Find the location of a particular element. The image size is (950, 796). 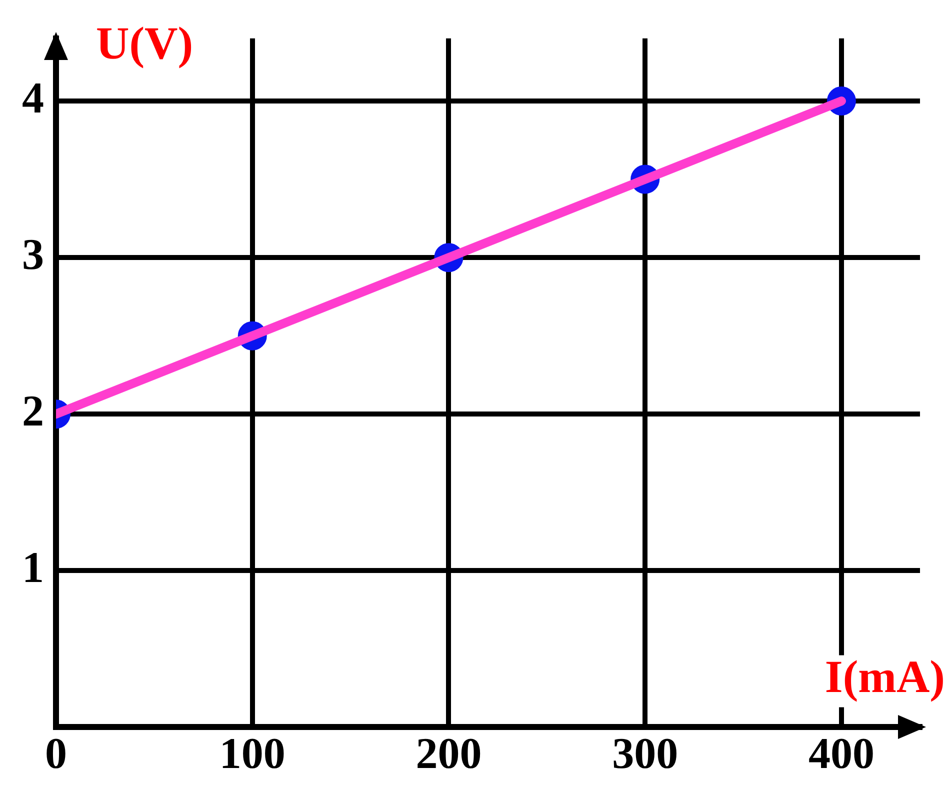

x-tick-label: 0 is located at coordinates (56, 753).